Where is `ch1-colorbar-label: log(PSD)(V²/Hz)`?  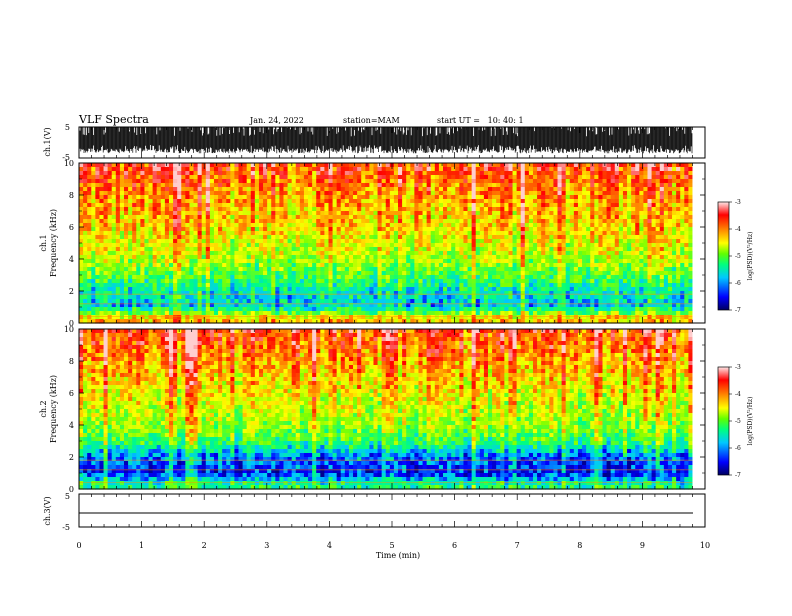
ch1-colorbar-label: log(PSD)(V²/Hz) is located at coordinates (750, 256).